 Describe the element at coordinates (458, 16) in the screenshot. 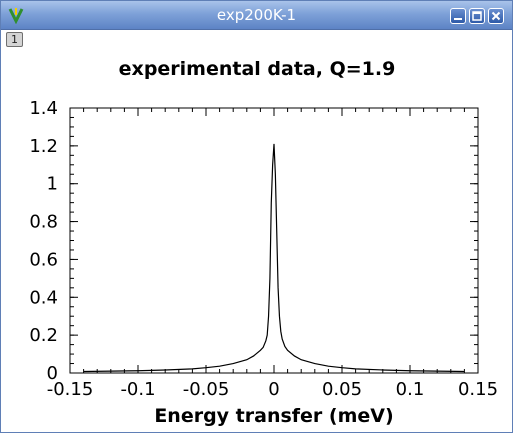

I see `minimize-button` at that location.